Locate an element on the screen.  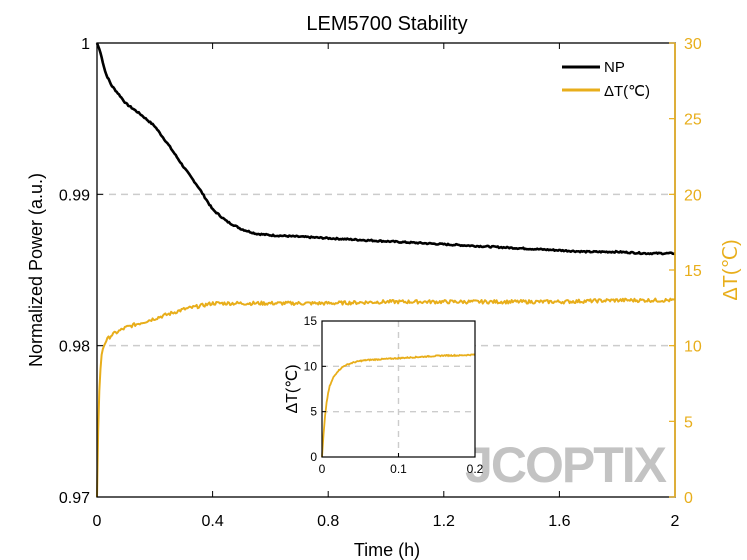
inset-y-axis-label: ΔT(℃) is located at coordinates (292, 388).